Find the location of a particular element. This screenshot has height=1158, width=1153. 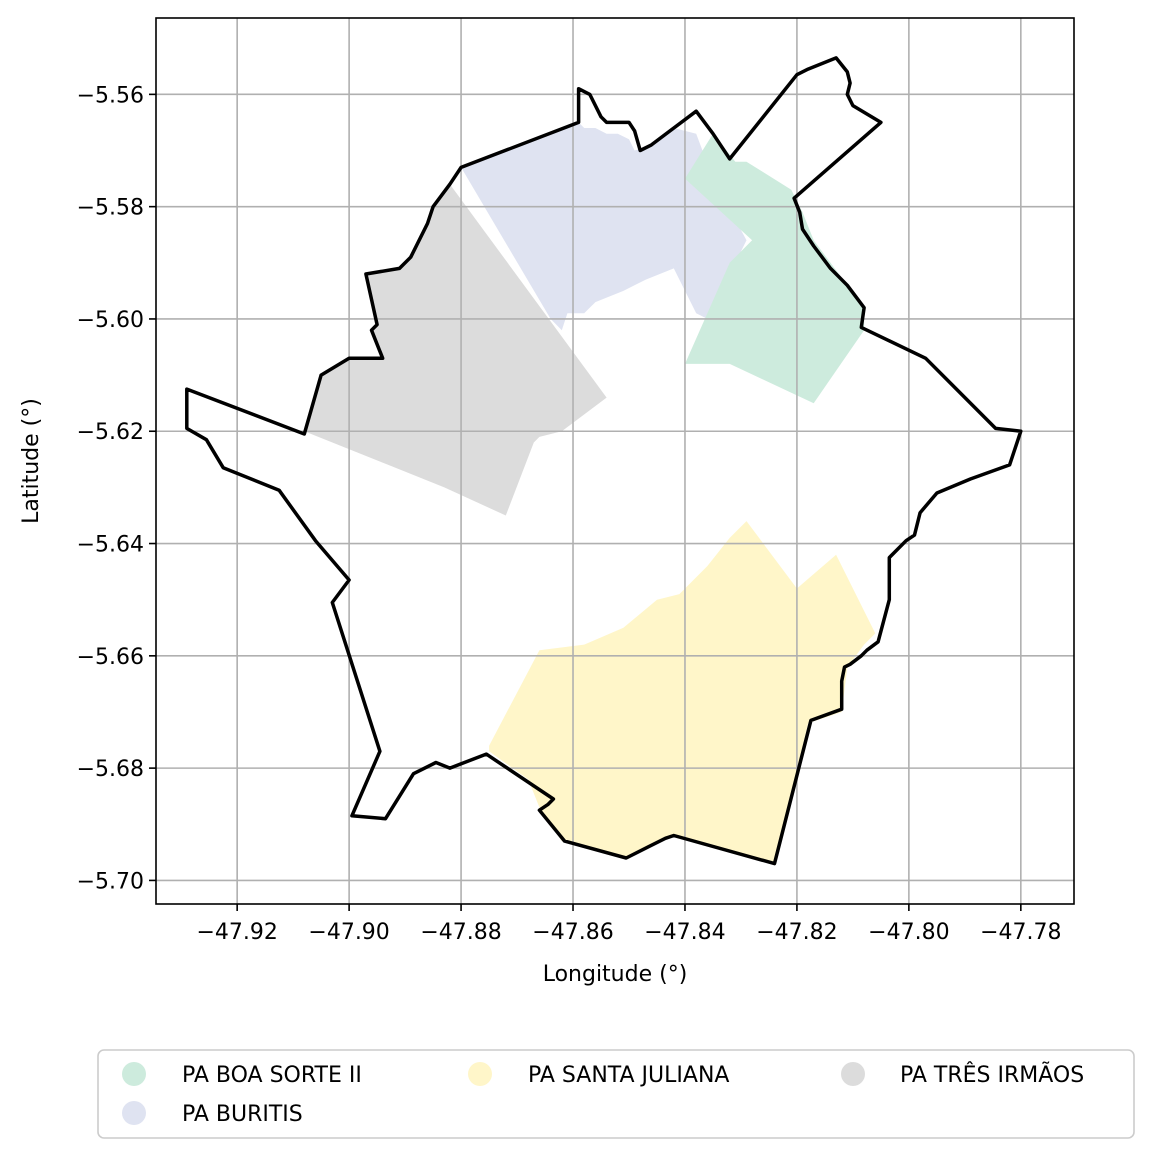

x-tick-label: −47.90 is located at coordinates (348, 932).